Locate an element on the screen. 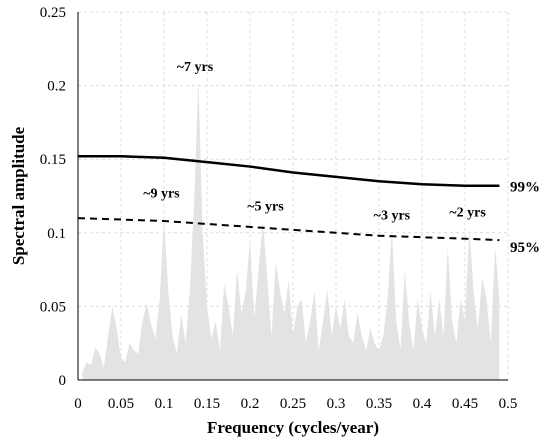  x-tick-label: 0.35 is located at coordinates (379, 404).